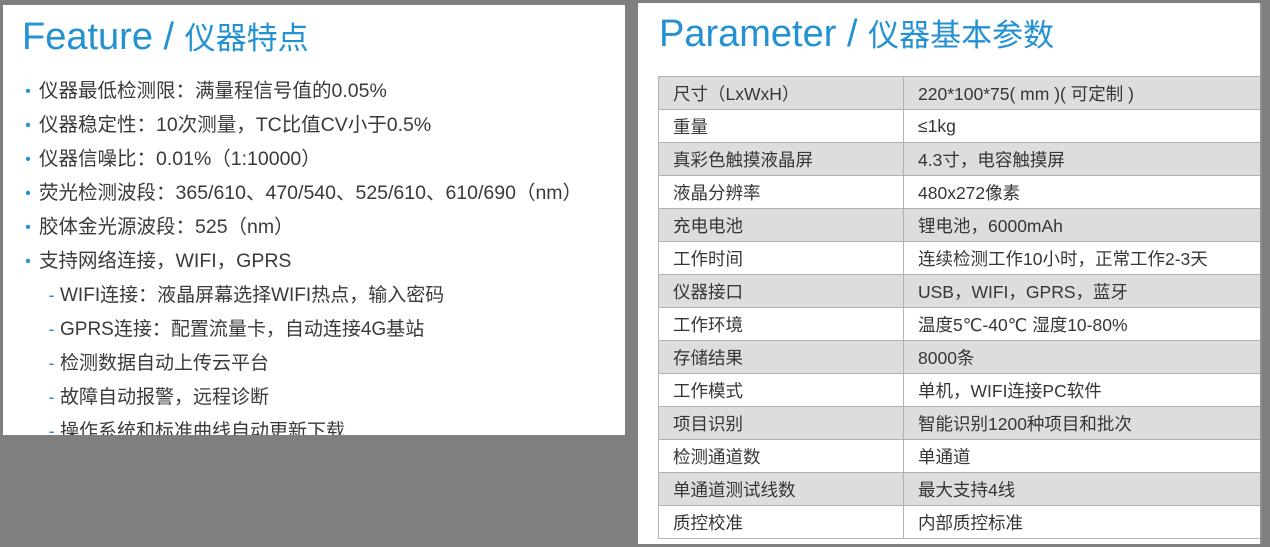 The image size is (1270, 547). Describe the element at coordinates (203, 428) in the screenshot. I see `feature-sub-item-label: 操作系统和标准曲线自动更新下载` at that location.